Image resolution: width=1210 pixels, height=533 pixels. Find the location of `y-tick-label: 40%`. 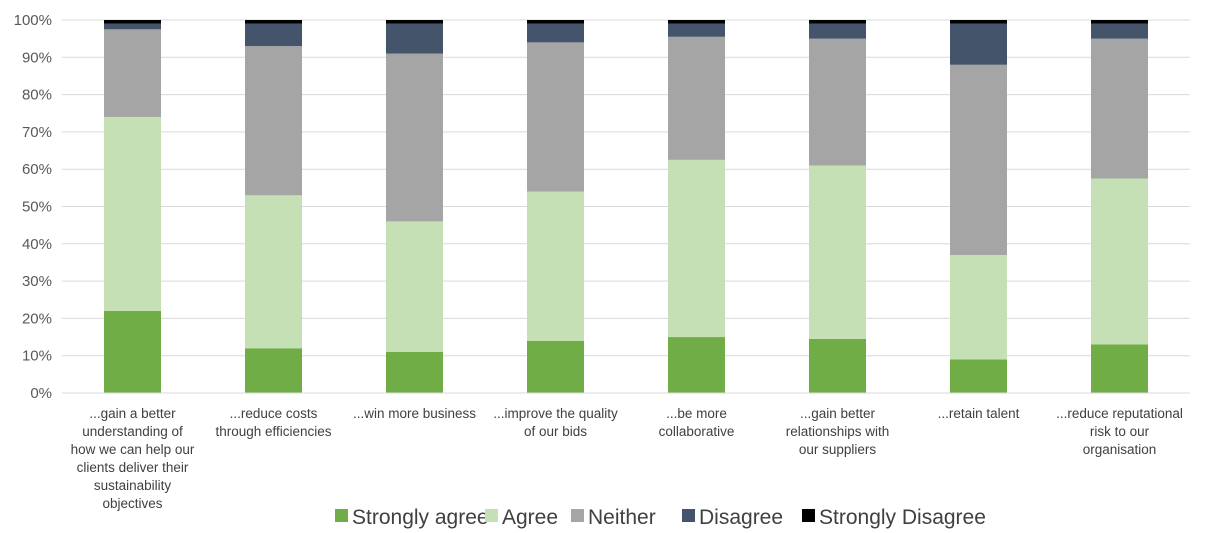

y-tick-label: 40% is located at coordinates (37, 244).